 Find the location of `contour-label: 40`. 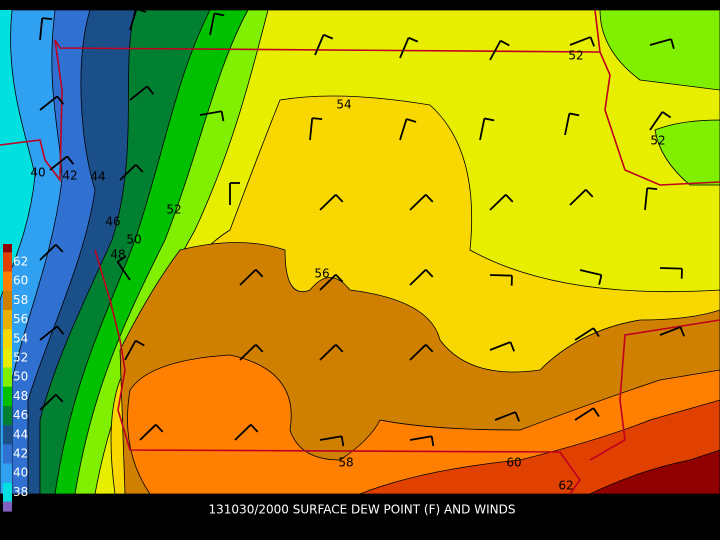

contour-label: 40 is located at coordinates (37, 173).